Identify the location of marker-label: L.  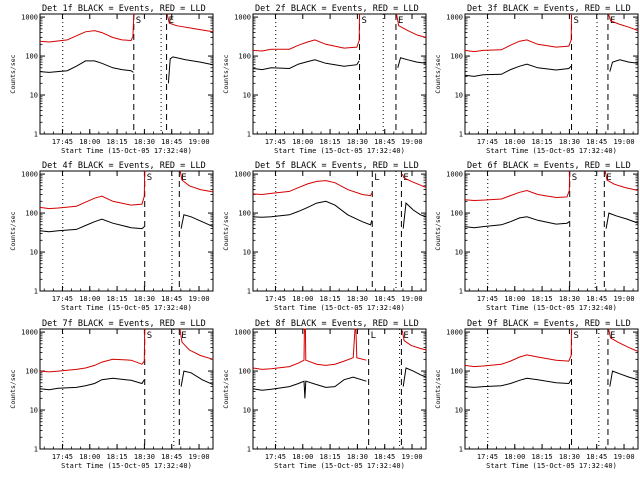
(373, 336).